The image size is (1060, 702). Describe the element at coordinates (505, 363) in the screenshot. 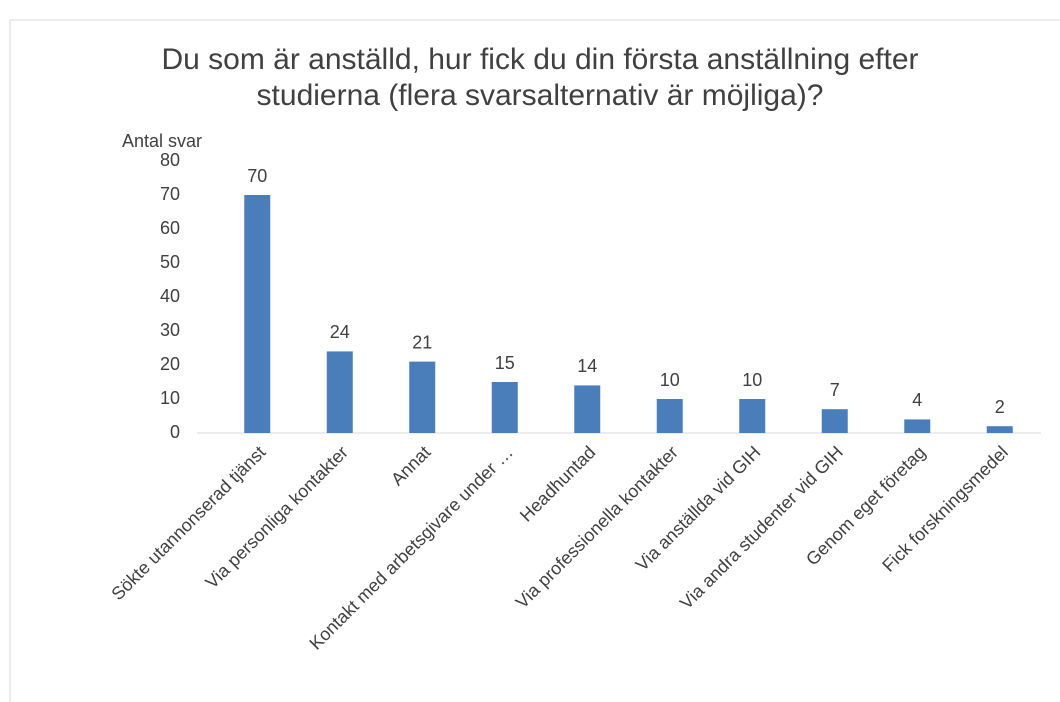

I see `value-label: 15` at that location.